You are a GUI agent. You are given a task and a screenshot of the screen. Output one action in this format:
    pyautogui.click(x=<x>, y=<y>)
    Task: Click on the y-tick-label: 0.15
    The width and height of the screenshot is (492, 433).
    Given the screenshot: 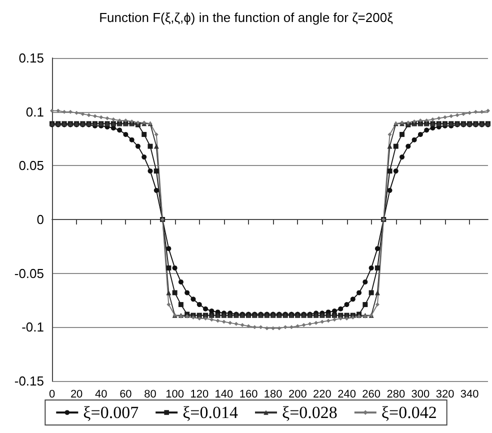 What is the action you would take?
    pyautogui.click(x=31, y=58)
    